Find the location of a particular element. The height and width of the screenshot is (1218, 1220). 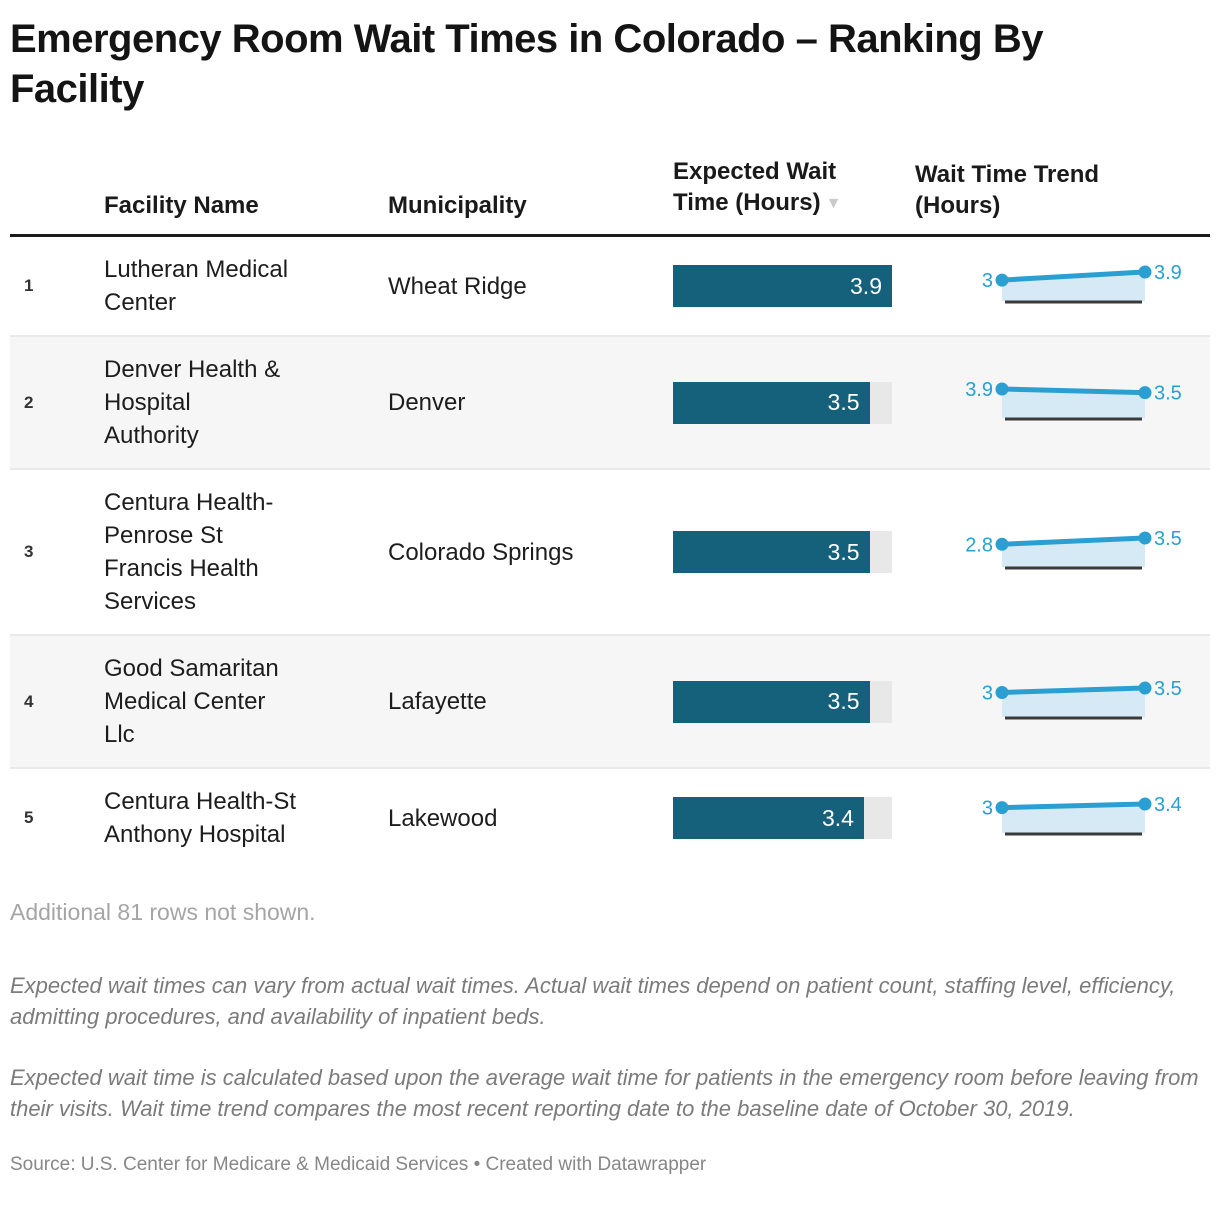

rank-cell: 4 is located at coordinates (29, 701).